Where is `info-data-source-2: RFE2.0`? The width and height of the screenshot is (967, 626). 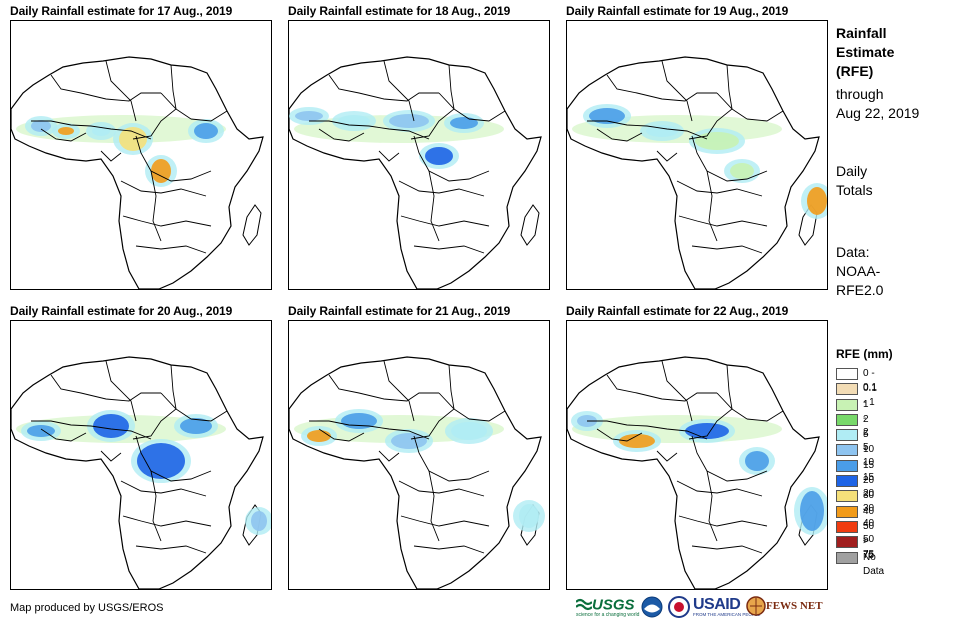 info-data-source-2: RFE2.0 is located at coordinates (860, 290).